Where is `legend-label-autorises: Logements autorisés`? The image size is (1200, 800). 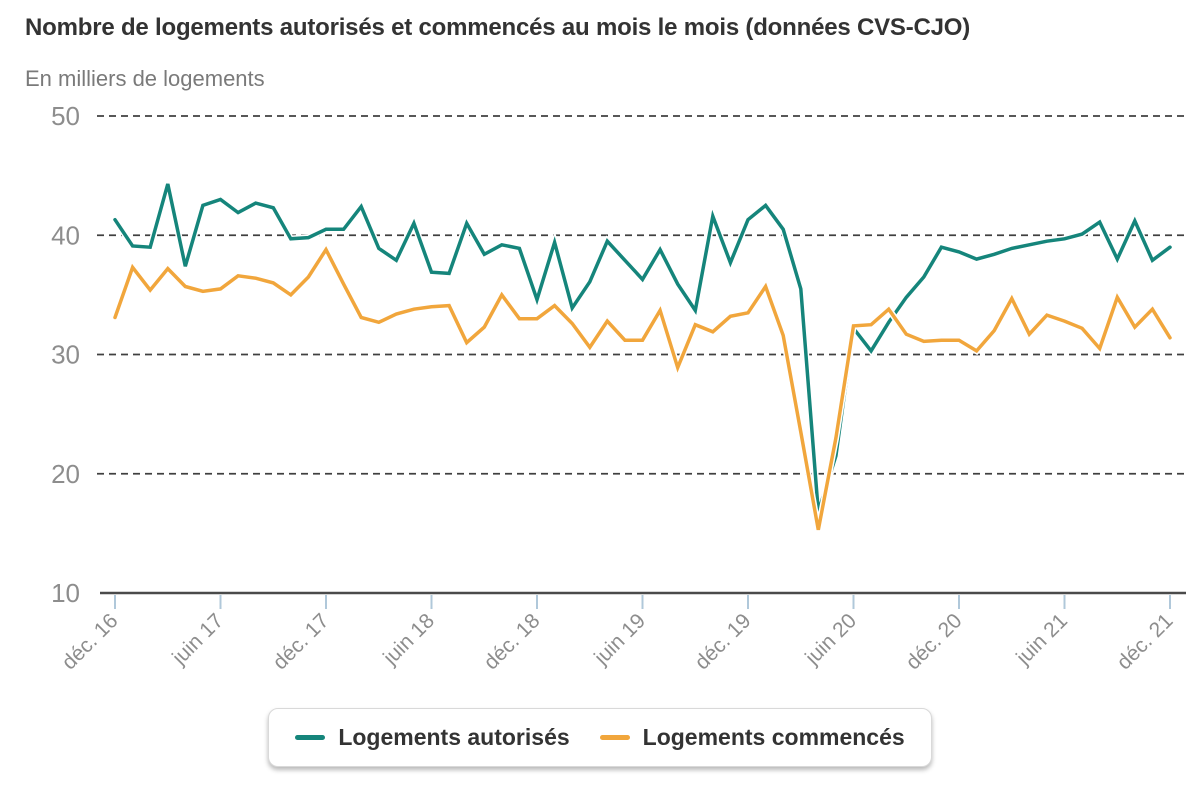 legend-label-autorises: Logements autorisés is located at coordinates (454, 737).